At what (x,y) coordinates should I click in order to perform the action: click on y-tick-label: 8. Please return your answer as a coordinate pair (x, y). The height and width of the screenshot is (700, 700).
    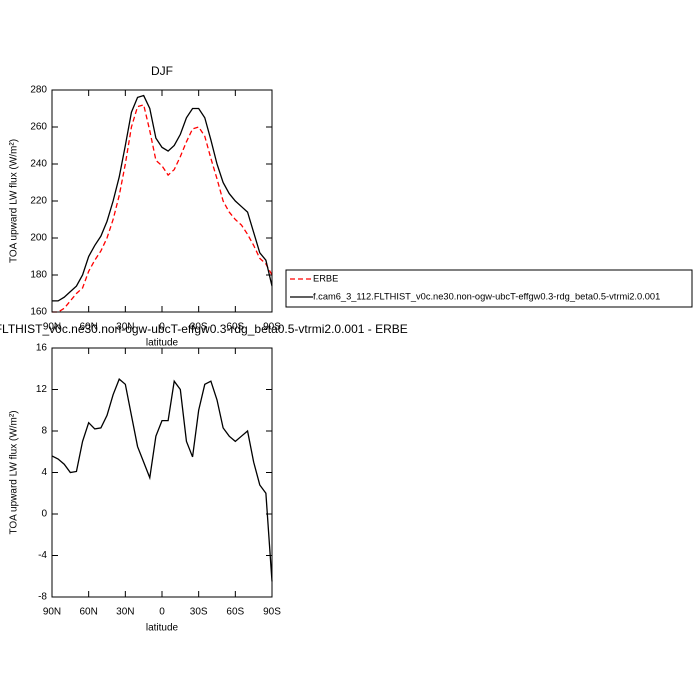
    Looking at the image, I should click on (44, 431).